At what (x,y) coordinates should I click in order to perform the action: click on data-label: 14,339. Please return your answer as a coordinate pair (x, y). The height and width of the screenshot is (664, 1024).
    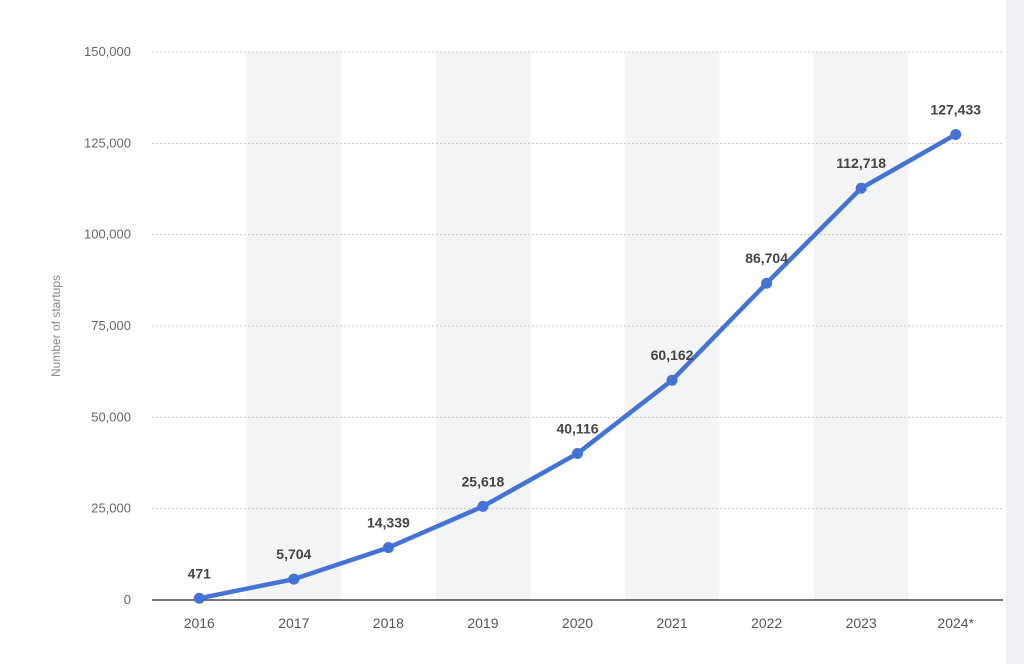
    Looking at the image, I should click on (388, 523).